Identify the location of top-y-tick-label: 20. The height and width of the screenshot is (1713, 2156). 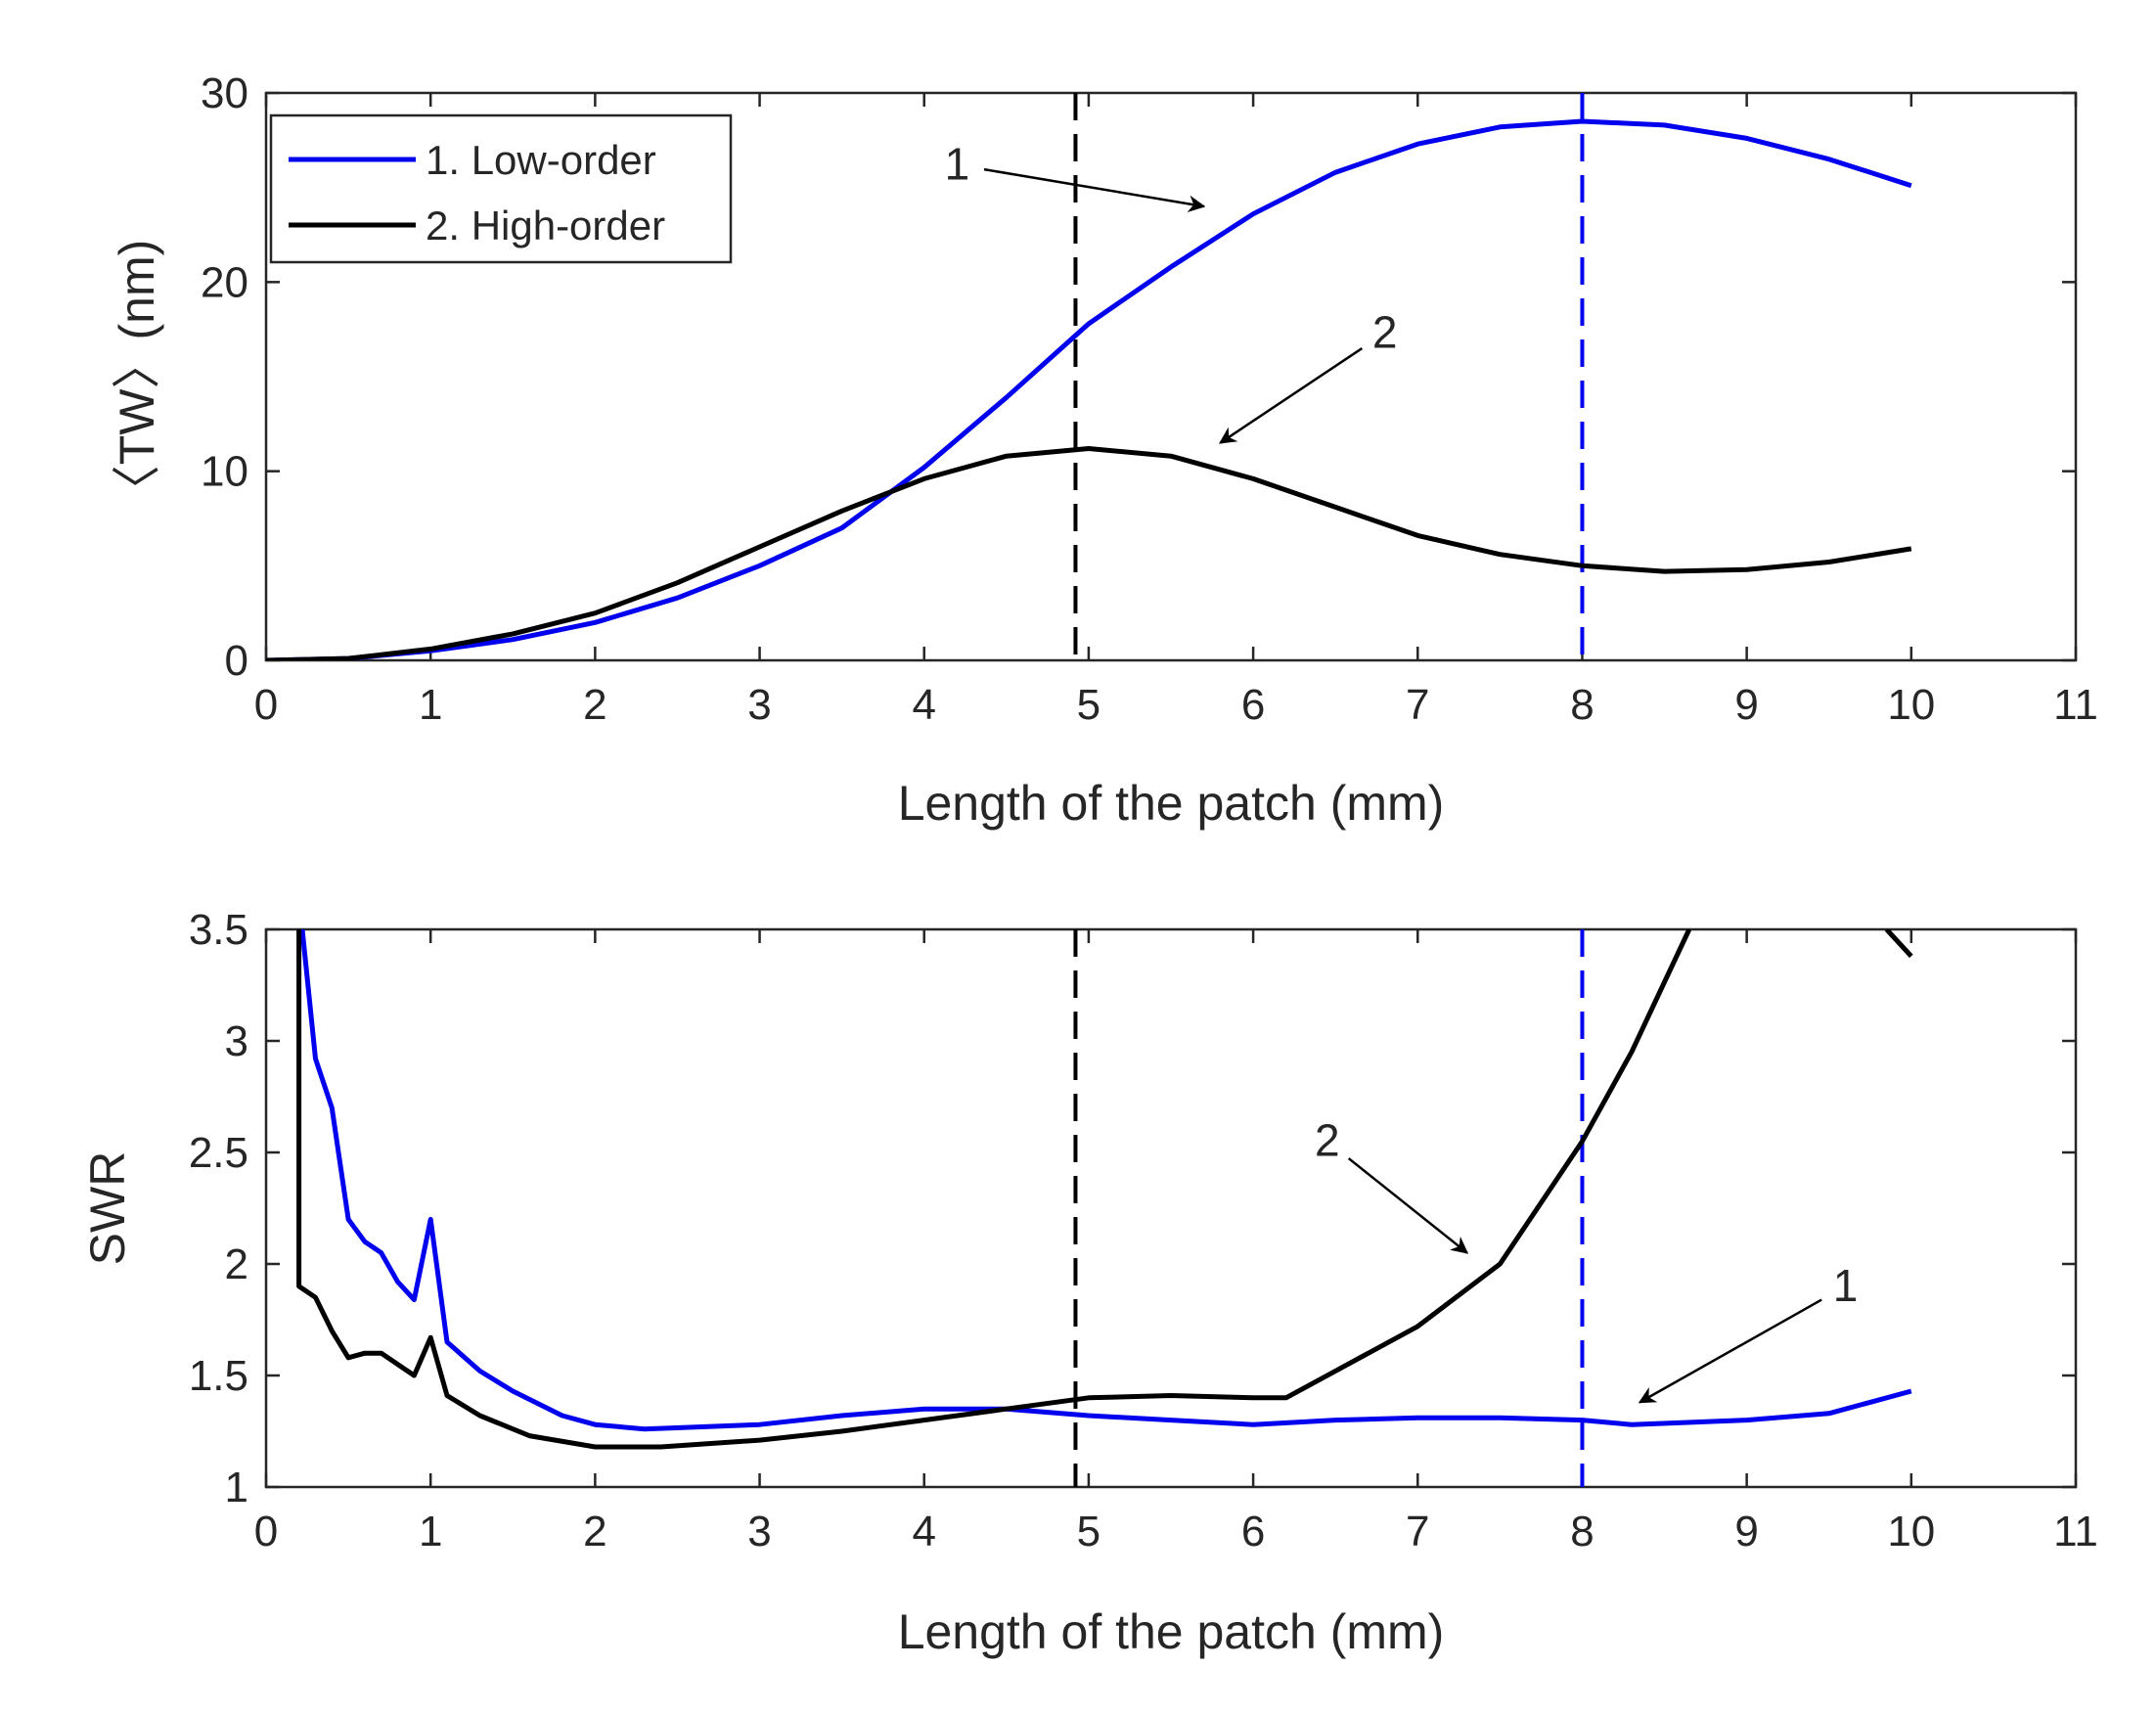
(224, 282).